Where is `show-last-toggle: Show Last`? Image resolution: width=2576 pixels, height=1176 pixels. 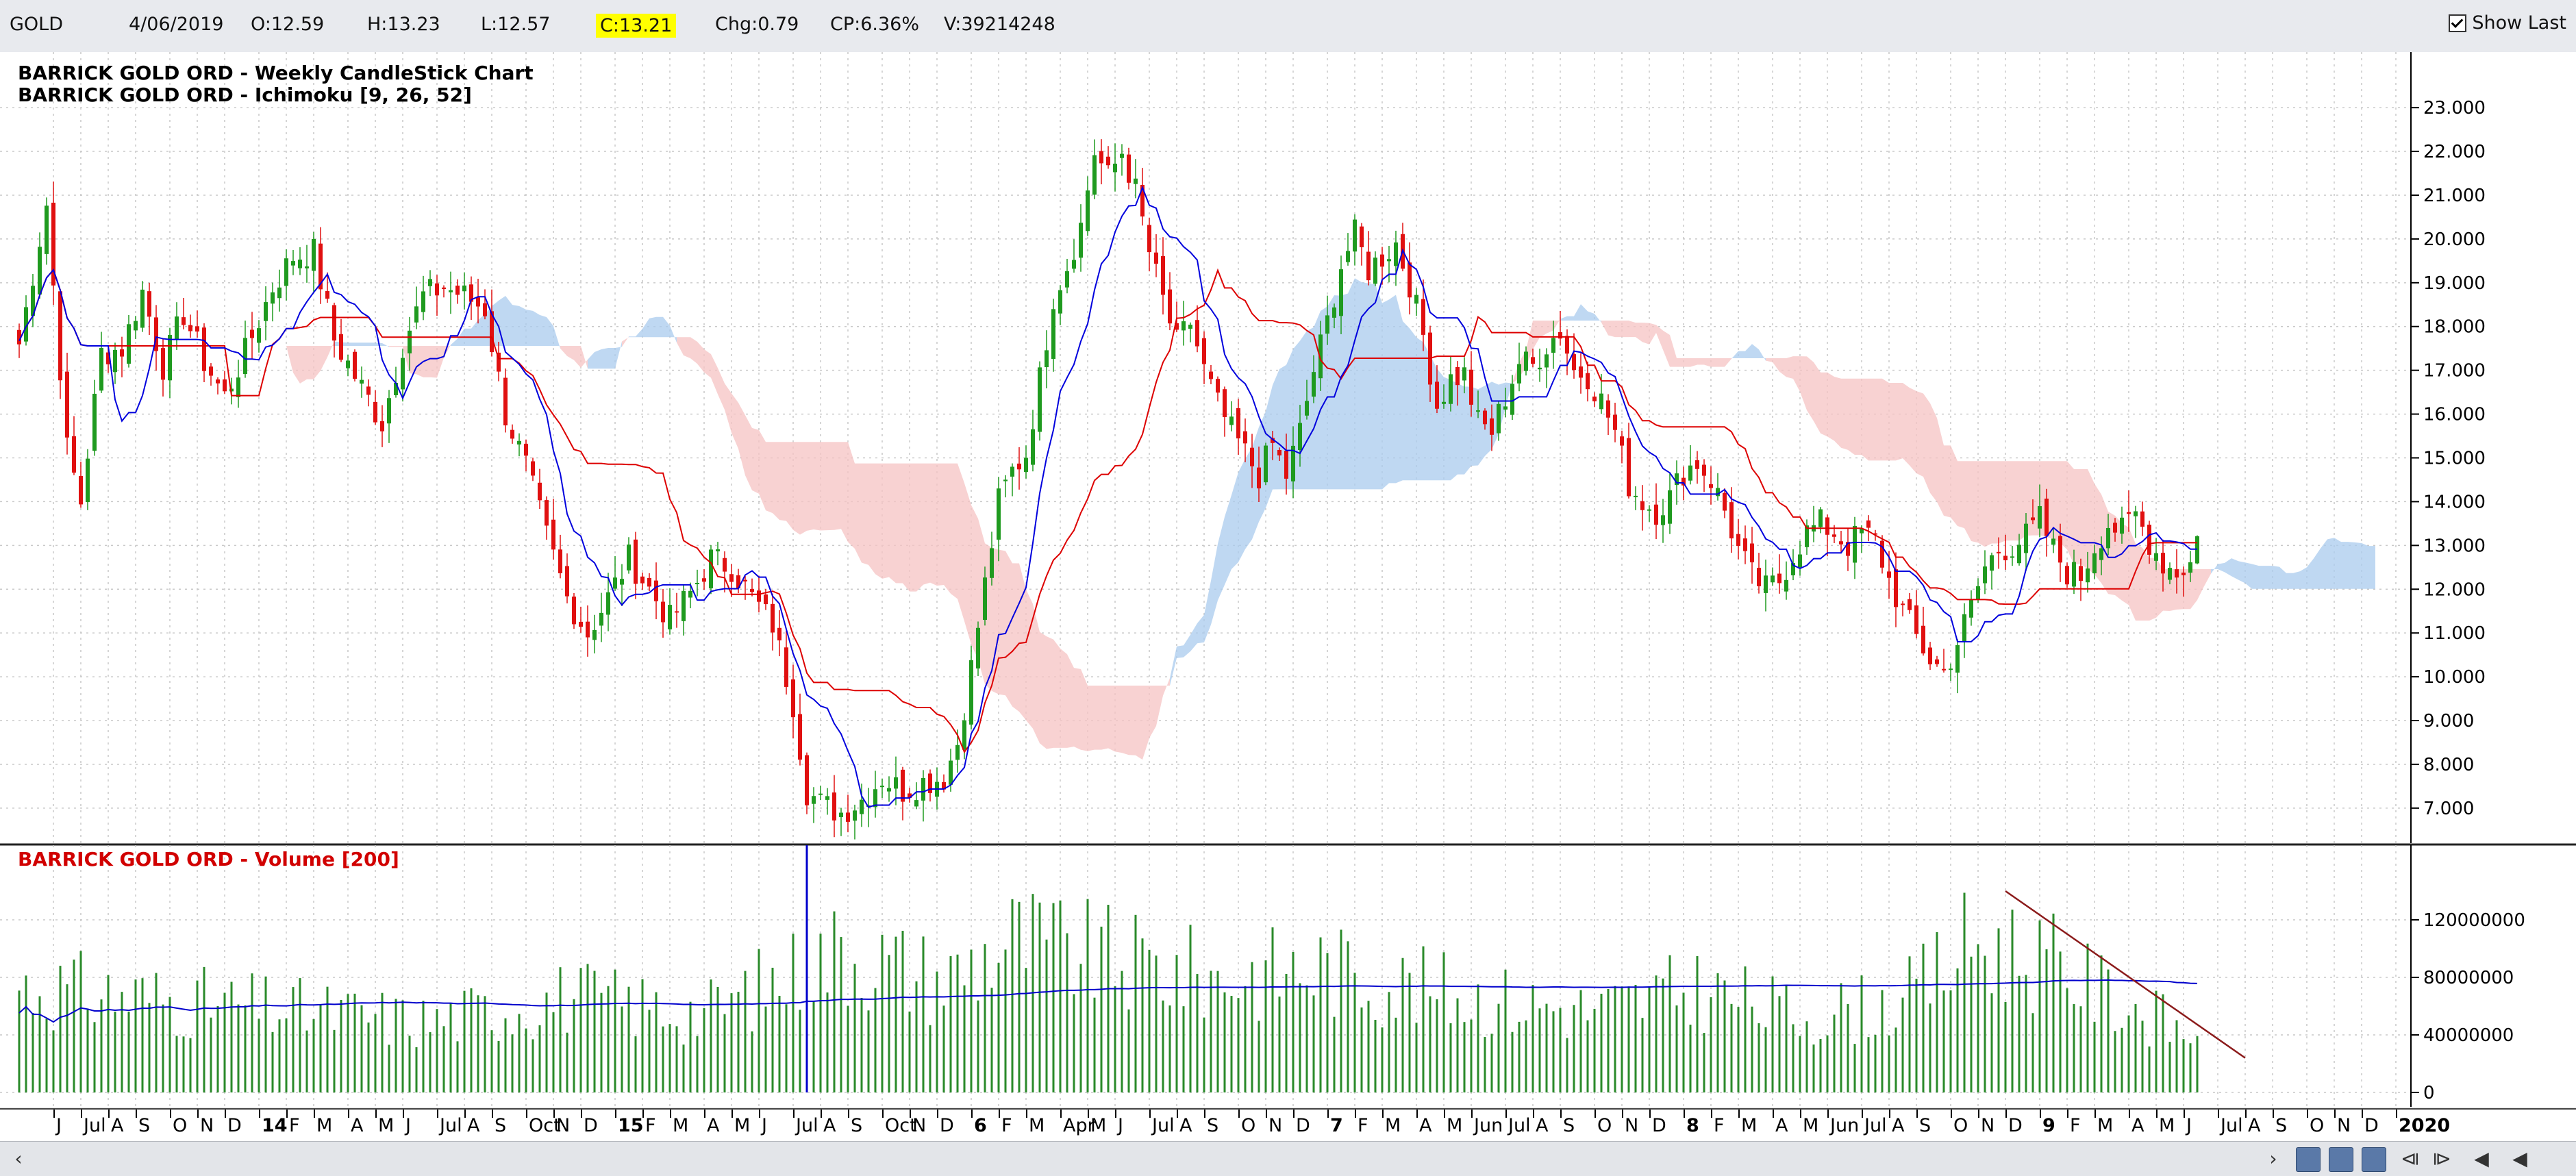
show-last-toggle: Show Last is located at coordinates (2507, 23).